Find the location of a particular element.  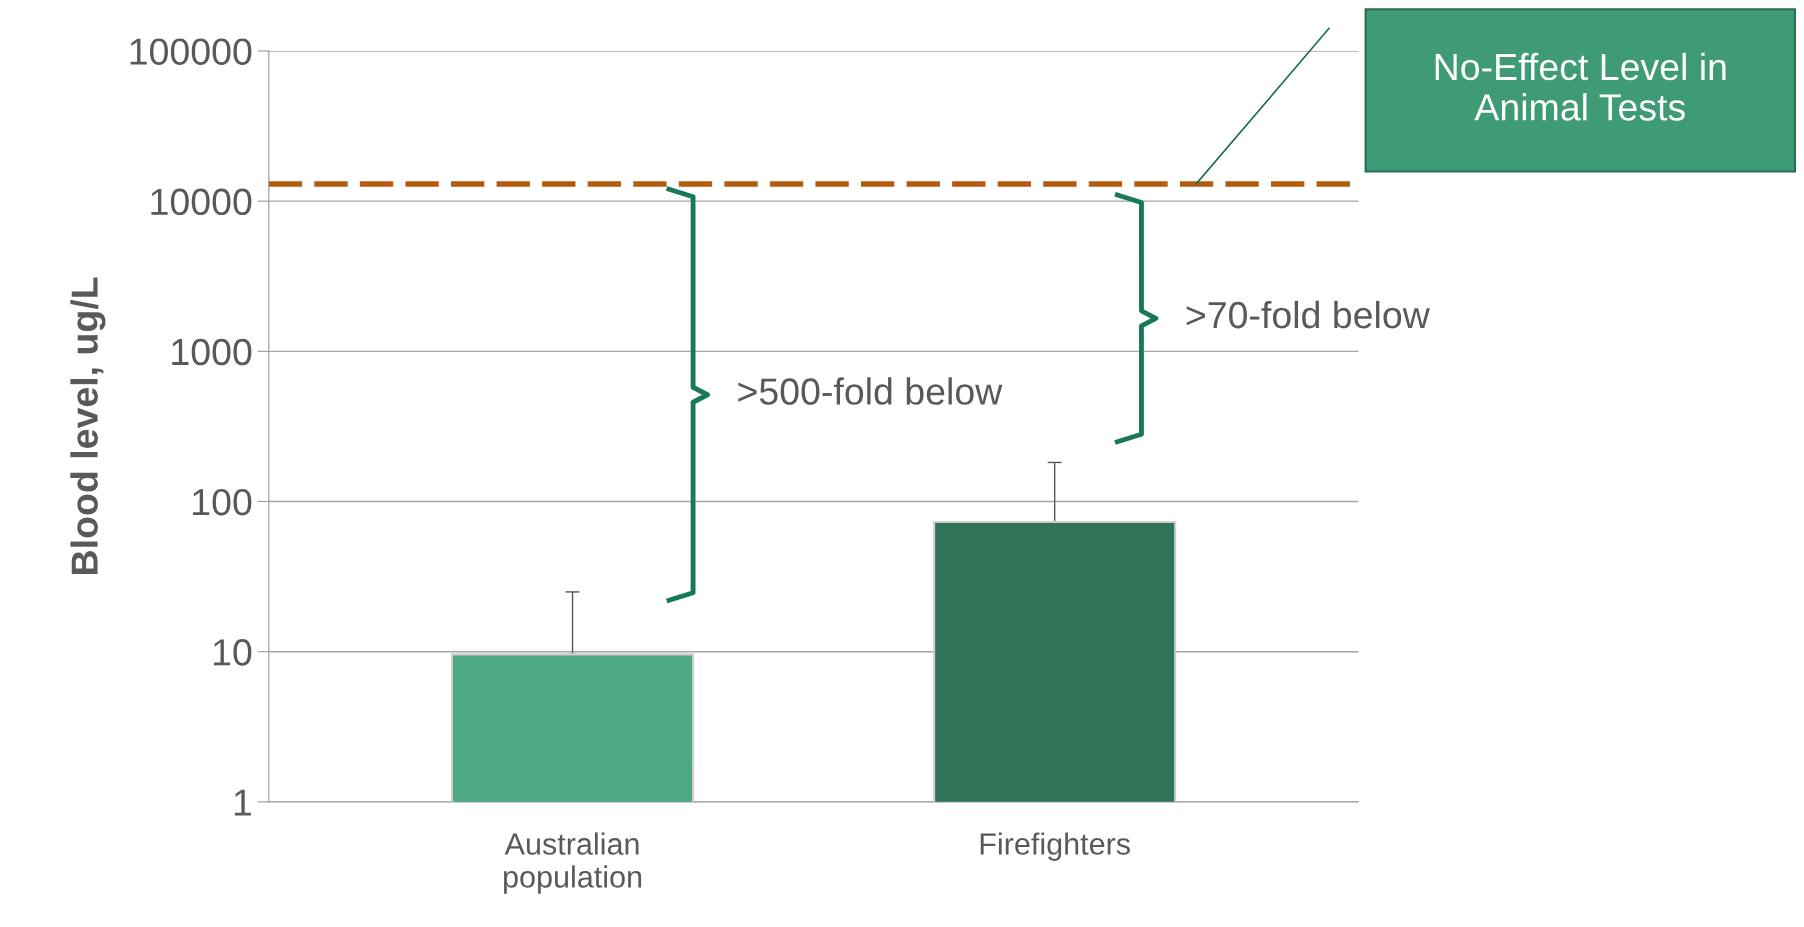

y-tick-label: 100 is located at coordinates (222, 502).